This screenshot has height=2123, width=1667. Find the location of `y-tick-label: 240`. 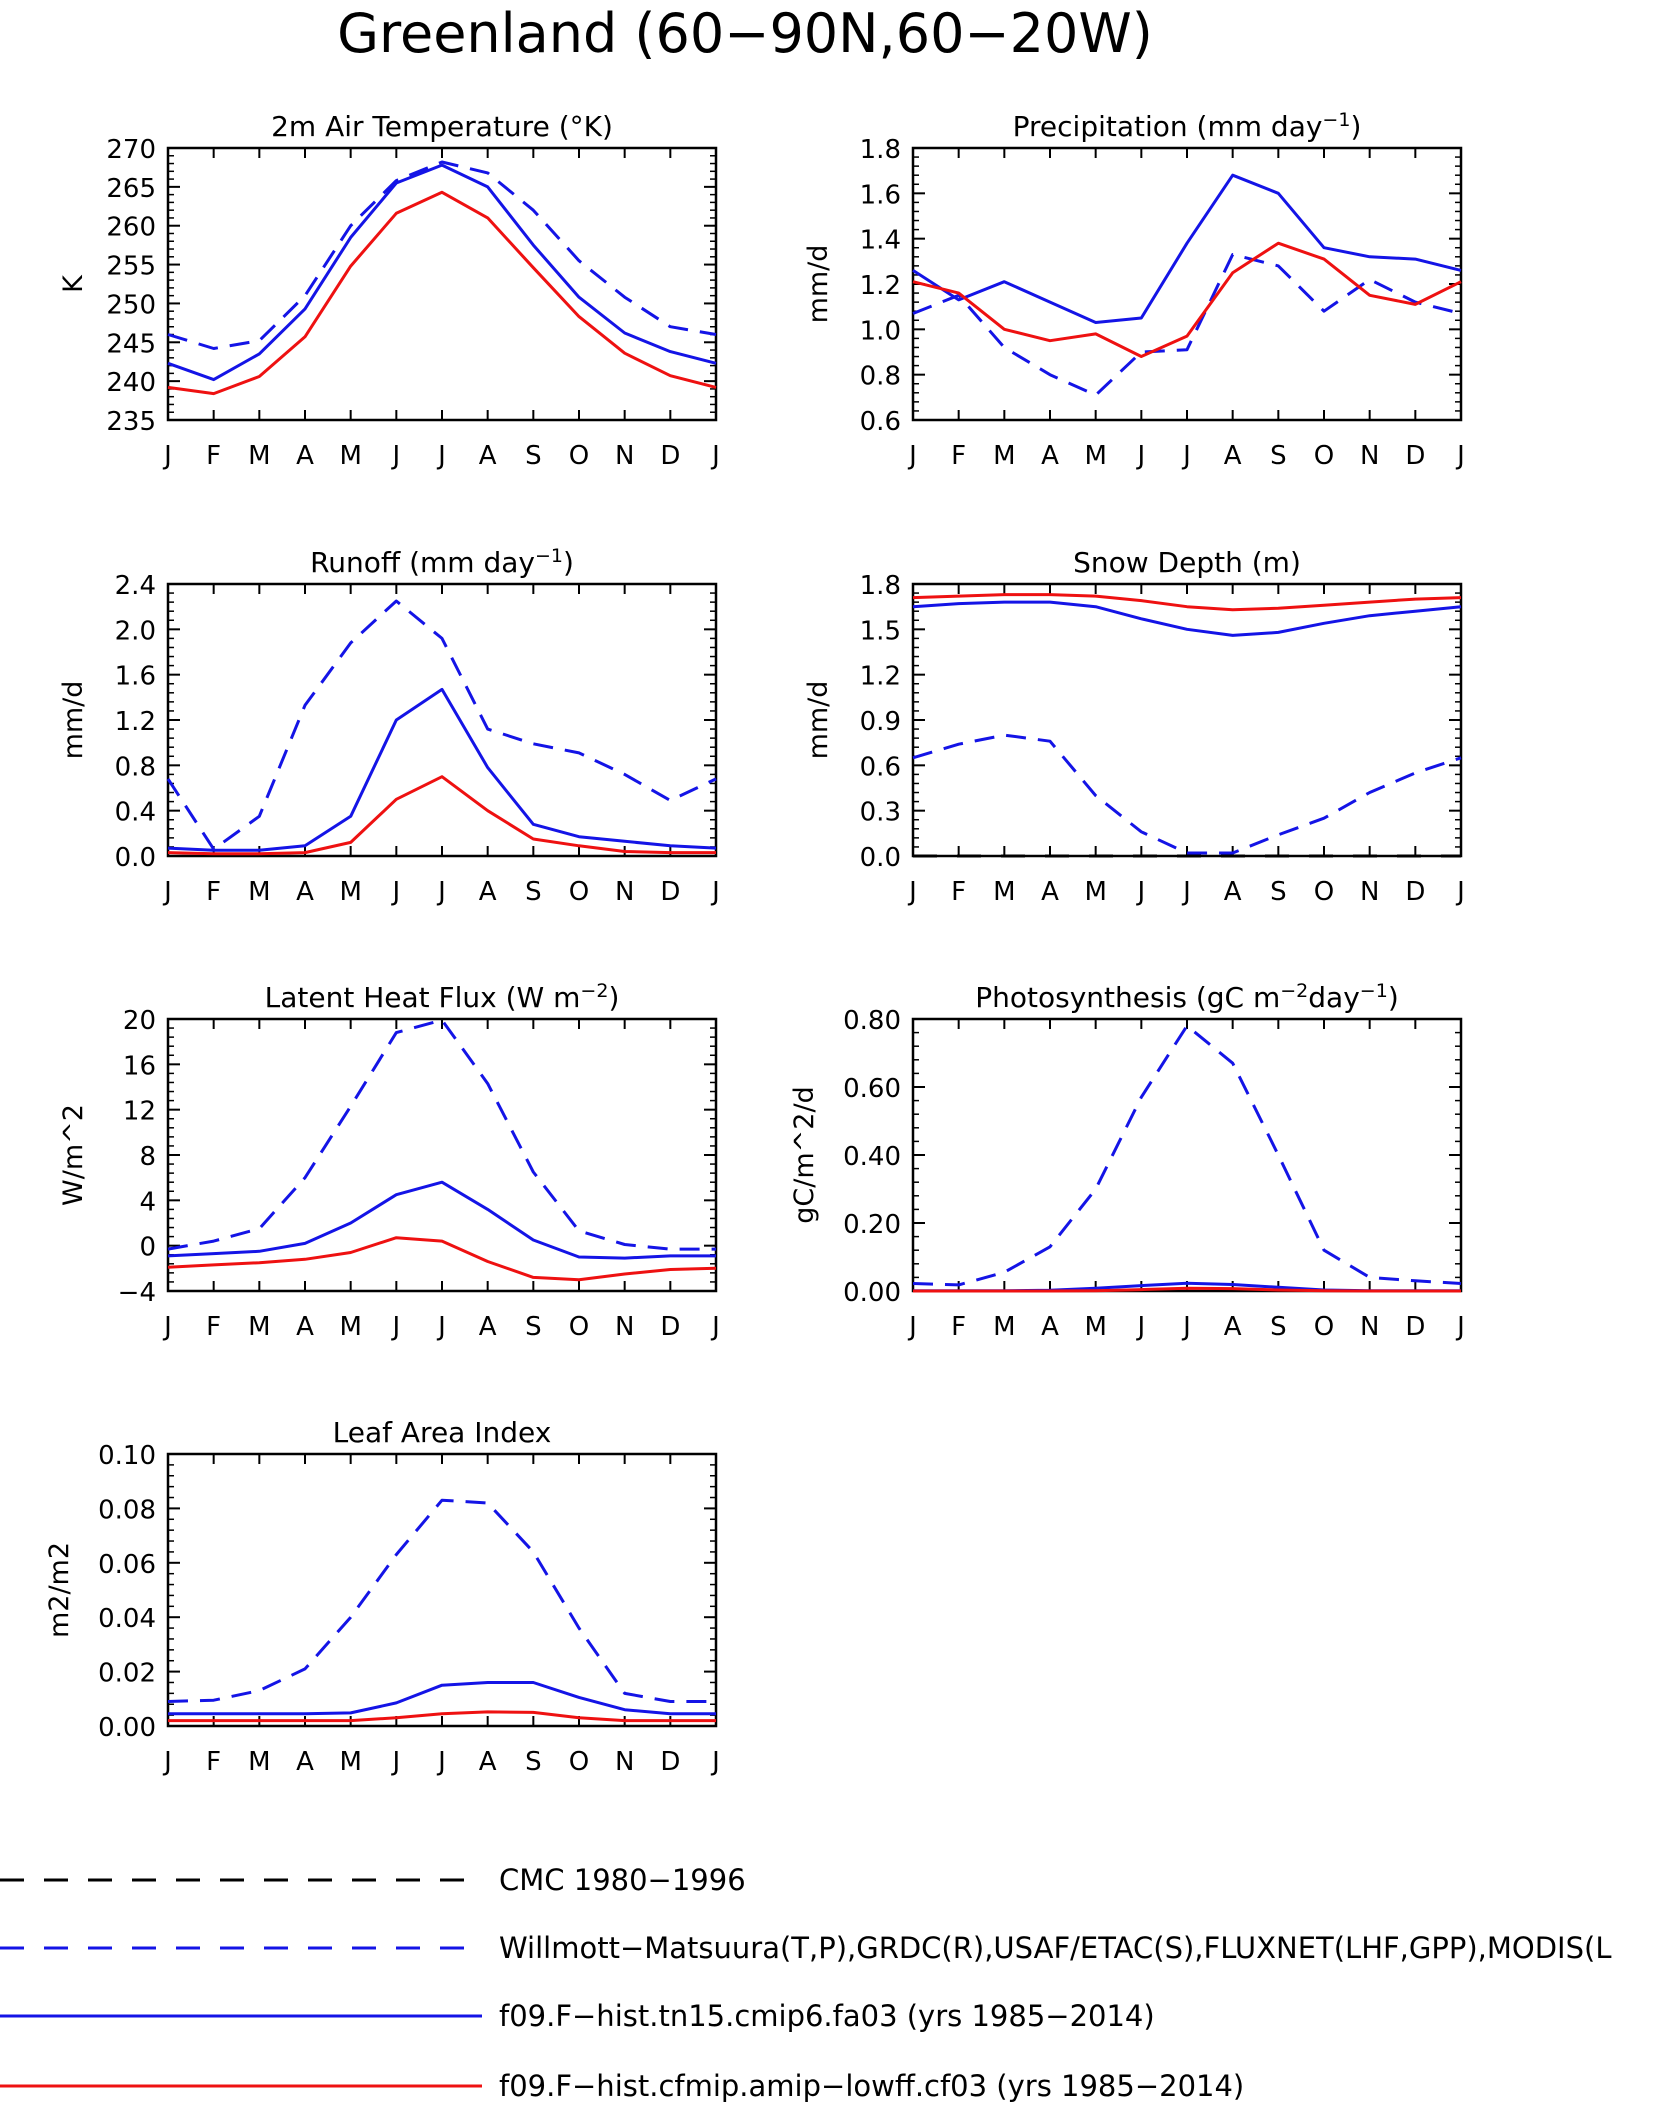

y-tick-label: 240 is located at coordinates (131, 383).